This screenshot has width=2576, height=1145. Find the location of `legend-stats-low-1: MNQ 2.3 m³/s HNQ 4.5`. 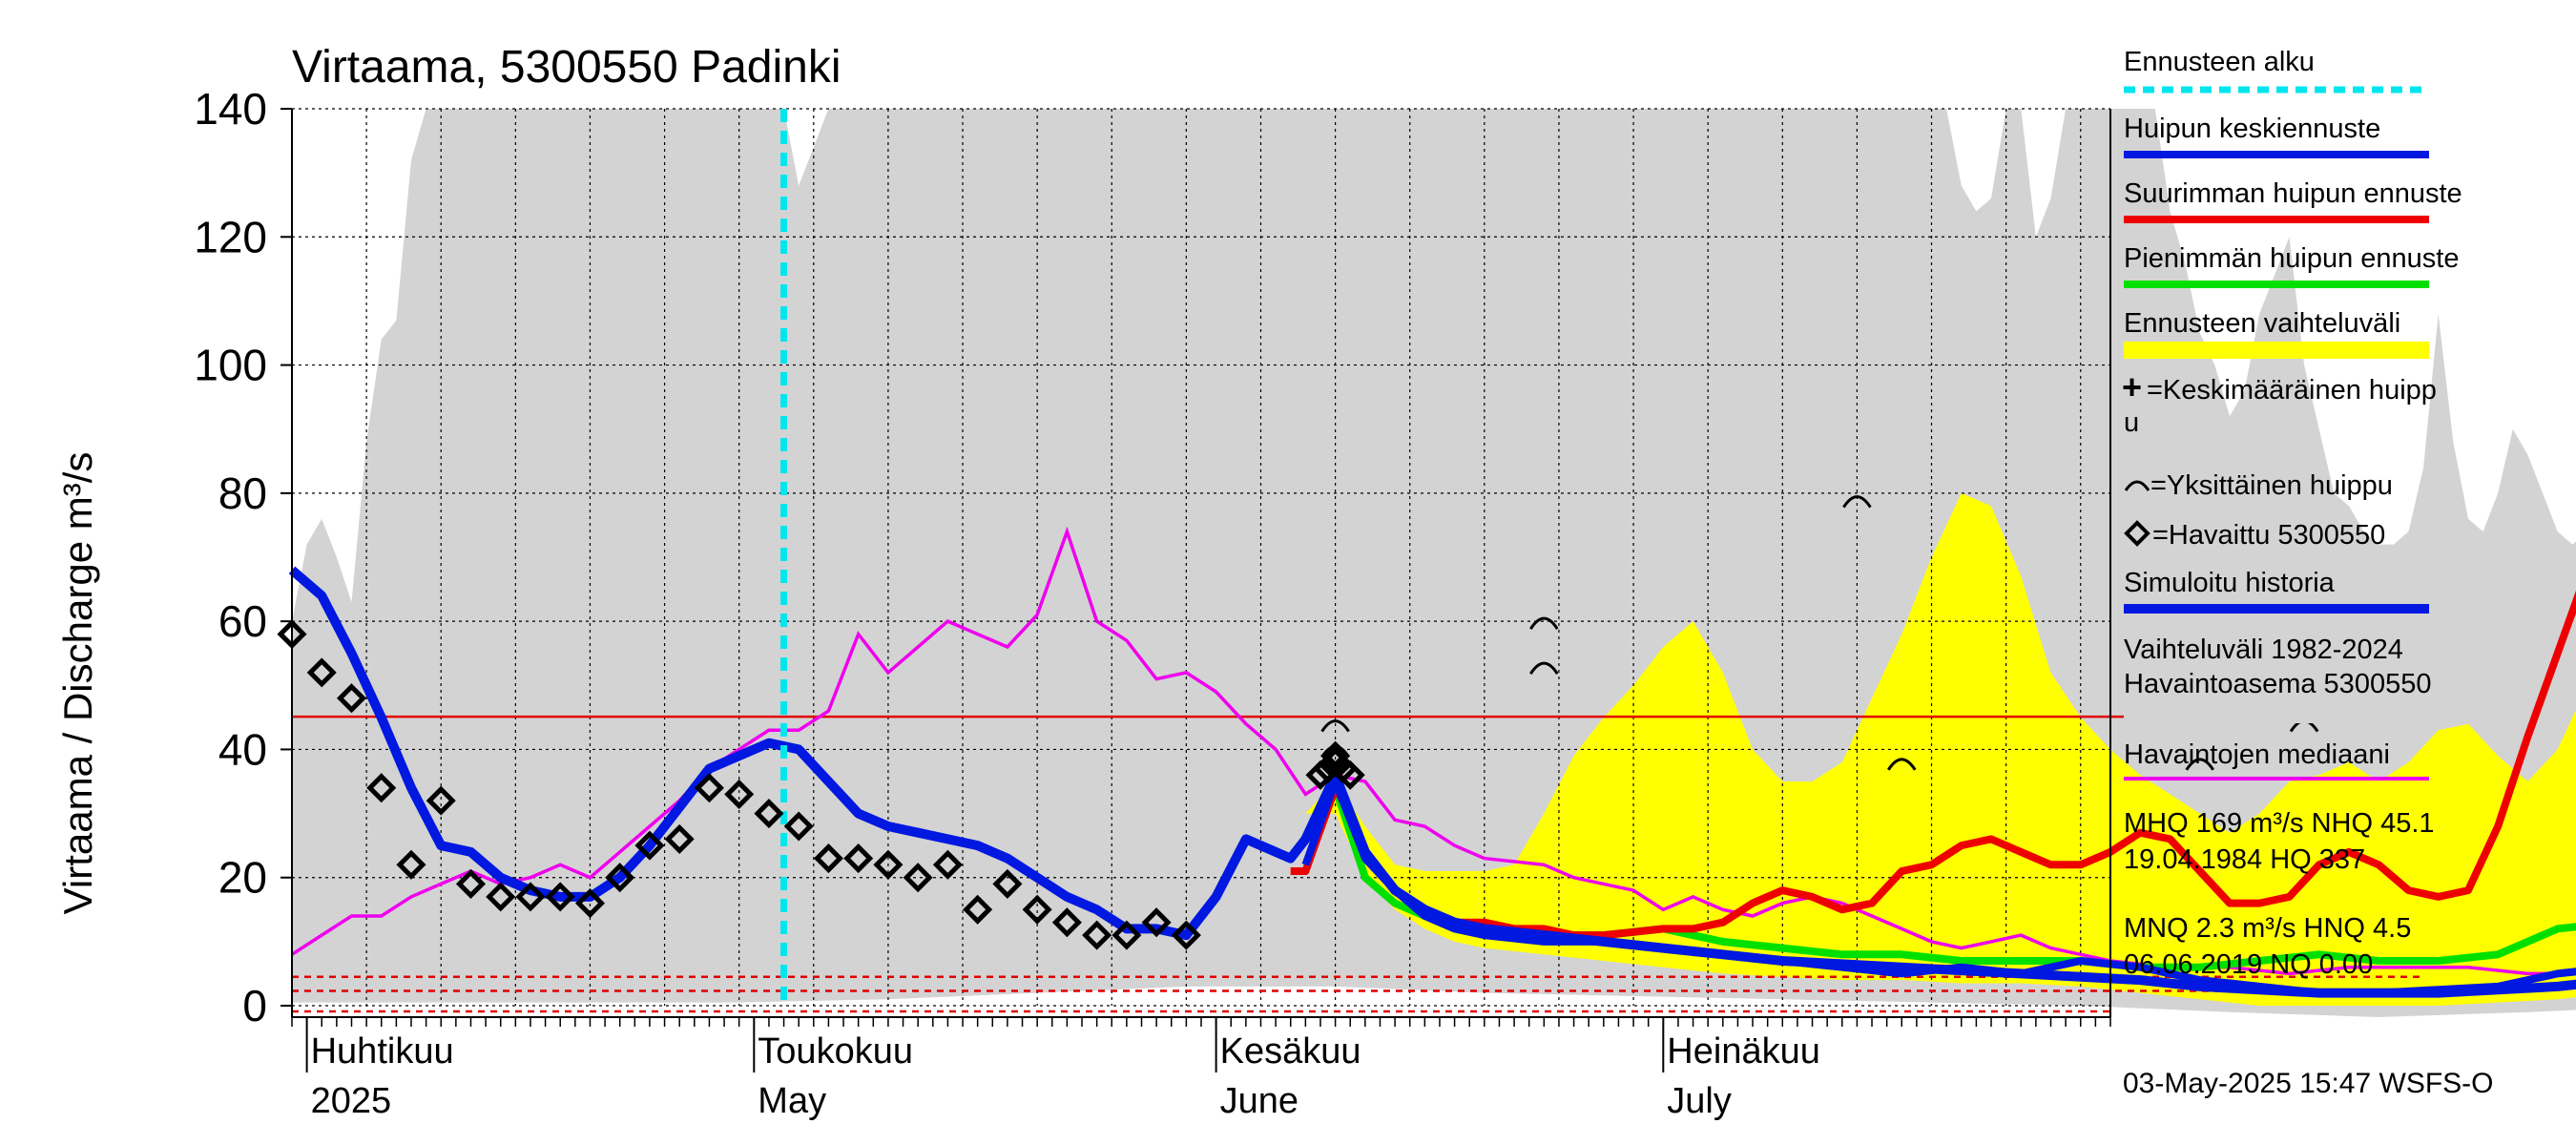

legend-stats-low-1: MNQ 2.3 m³/s HNQ 4.5 is located at coordinates (2267, 929).